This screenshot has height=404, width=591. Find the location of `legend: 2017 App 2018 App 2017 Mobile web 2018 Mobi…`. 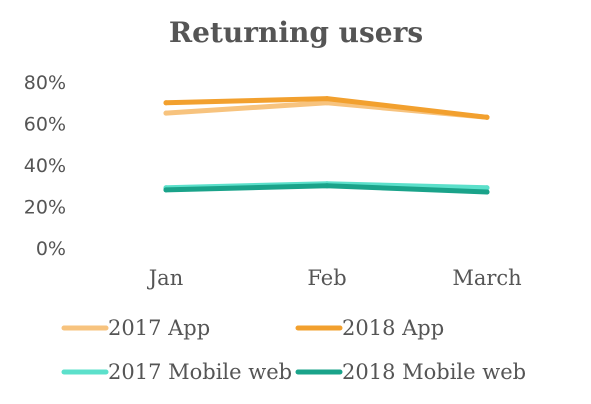

legend: 2017 App 2018 App 2017 Mobile web 2018 Mobi… is located at coordinates (293, 350).